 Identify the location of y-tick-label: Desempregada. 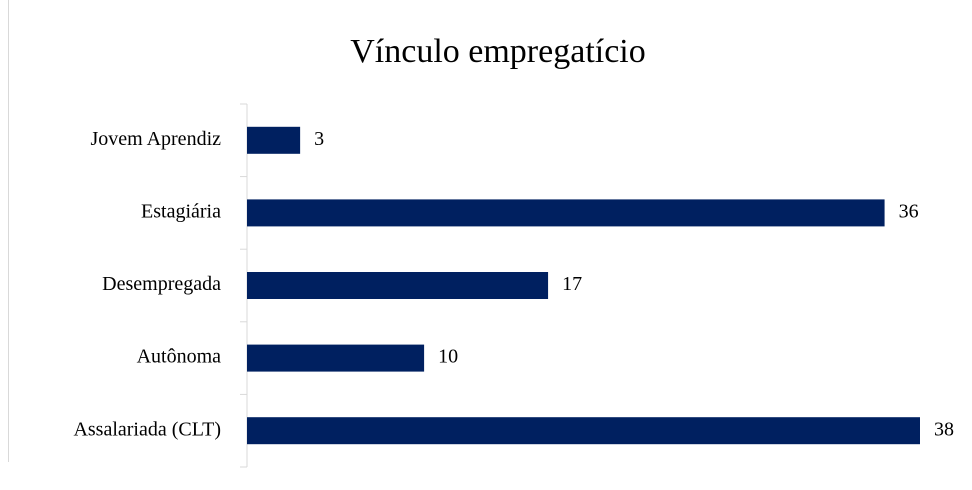
(161, 284).